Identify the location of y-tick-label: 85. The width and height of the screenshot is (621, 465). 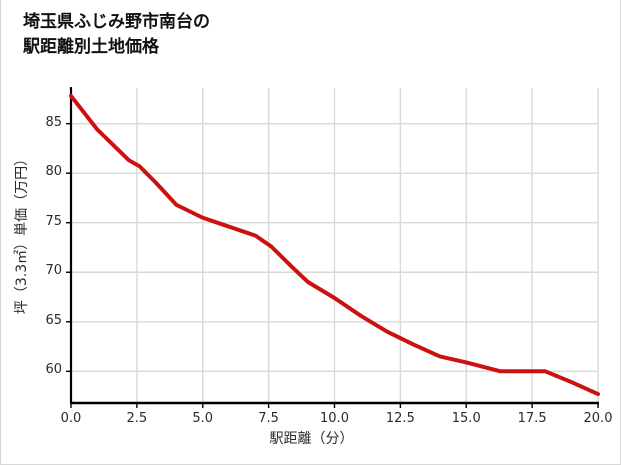
(53, 122).